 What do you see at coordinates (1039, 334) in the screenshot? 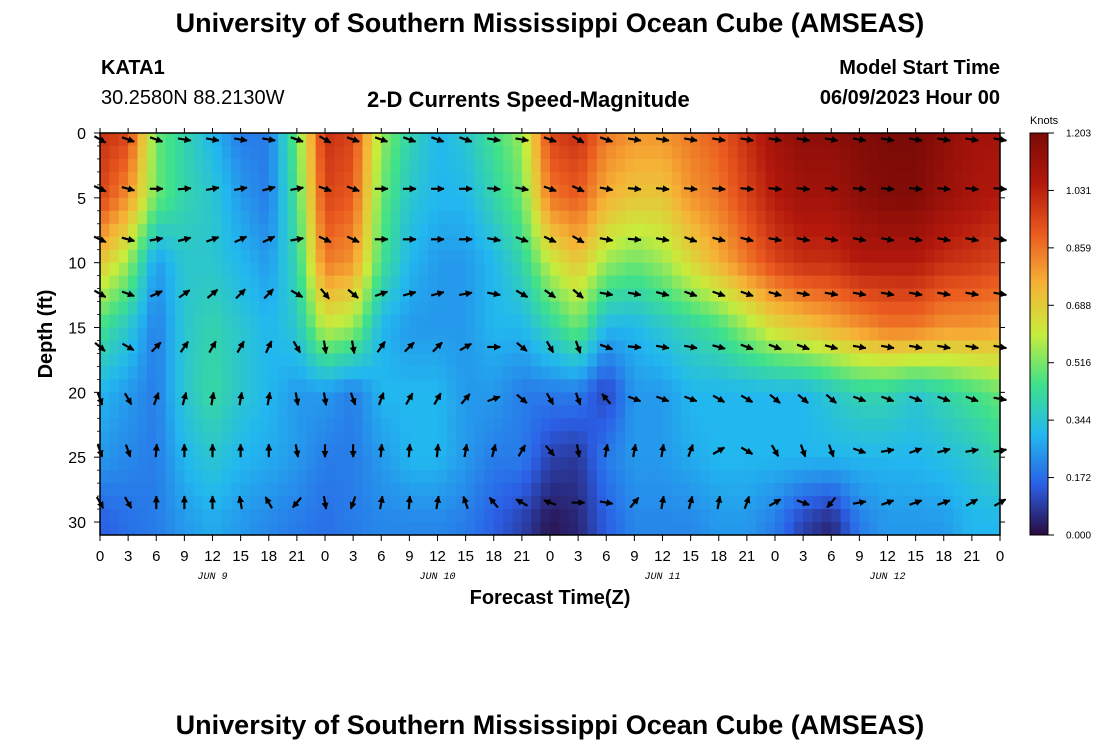
I see `colorbar-ramp` at bounding box center [1039, 334].